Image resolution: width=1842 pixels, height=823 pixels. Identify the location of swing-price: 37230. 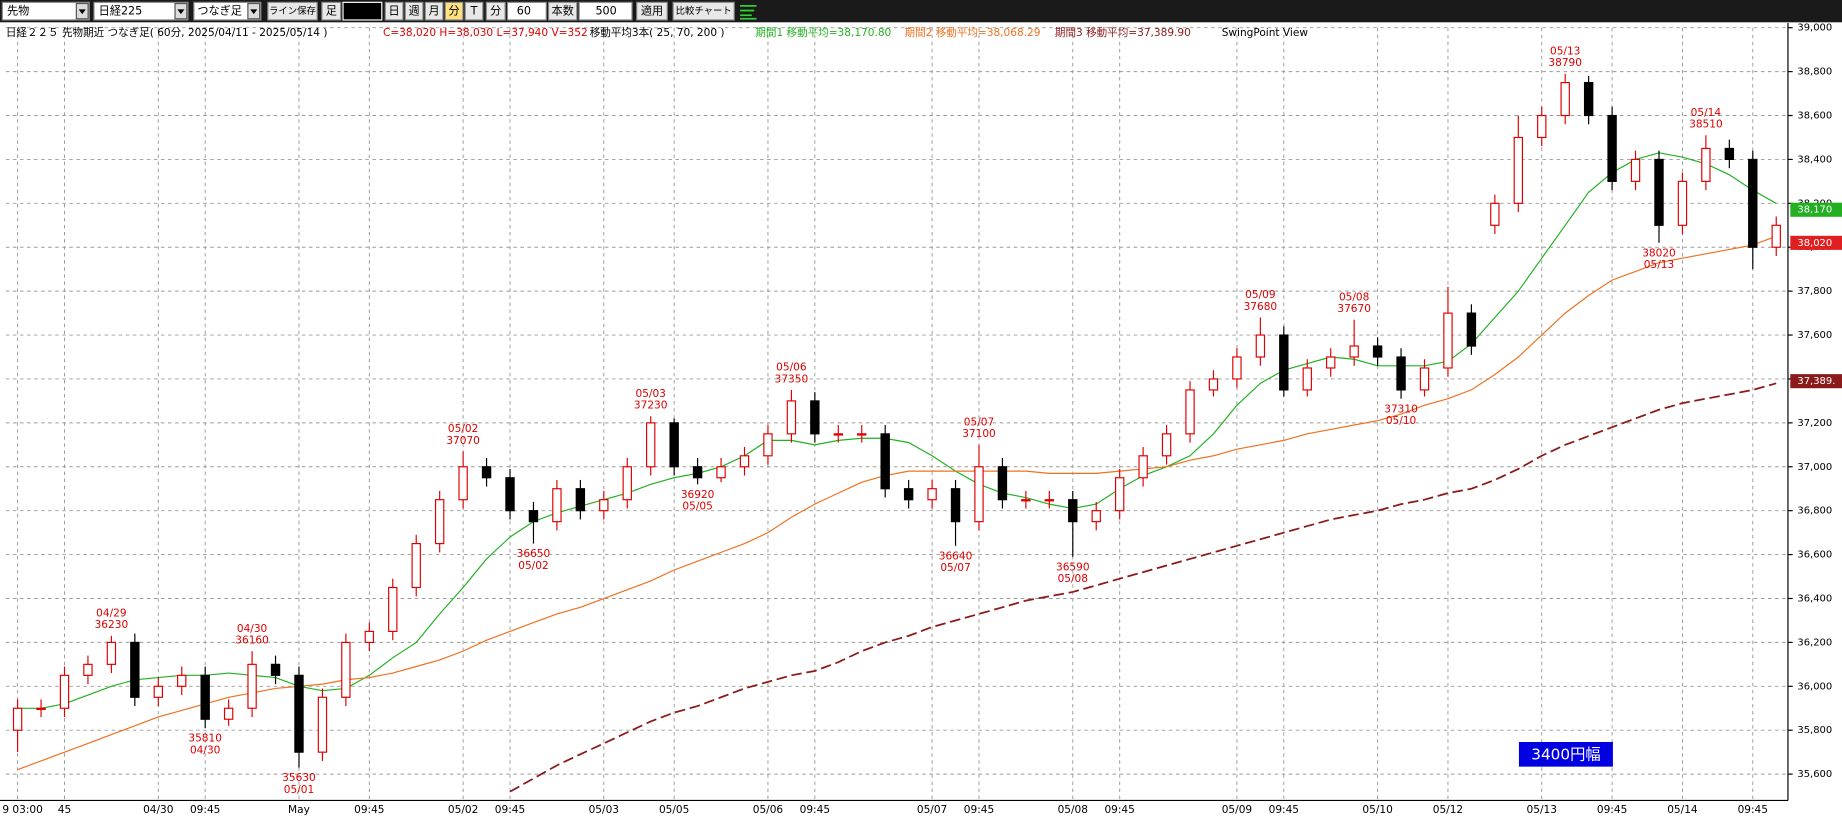
(651, 406).